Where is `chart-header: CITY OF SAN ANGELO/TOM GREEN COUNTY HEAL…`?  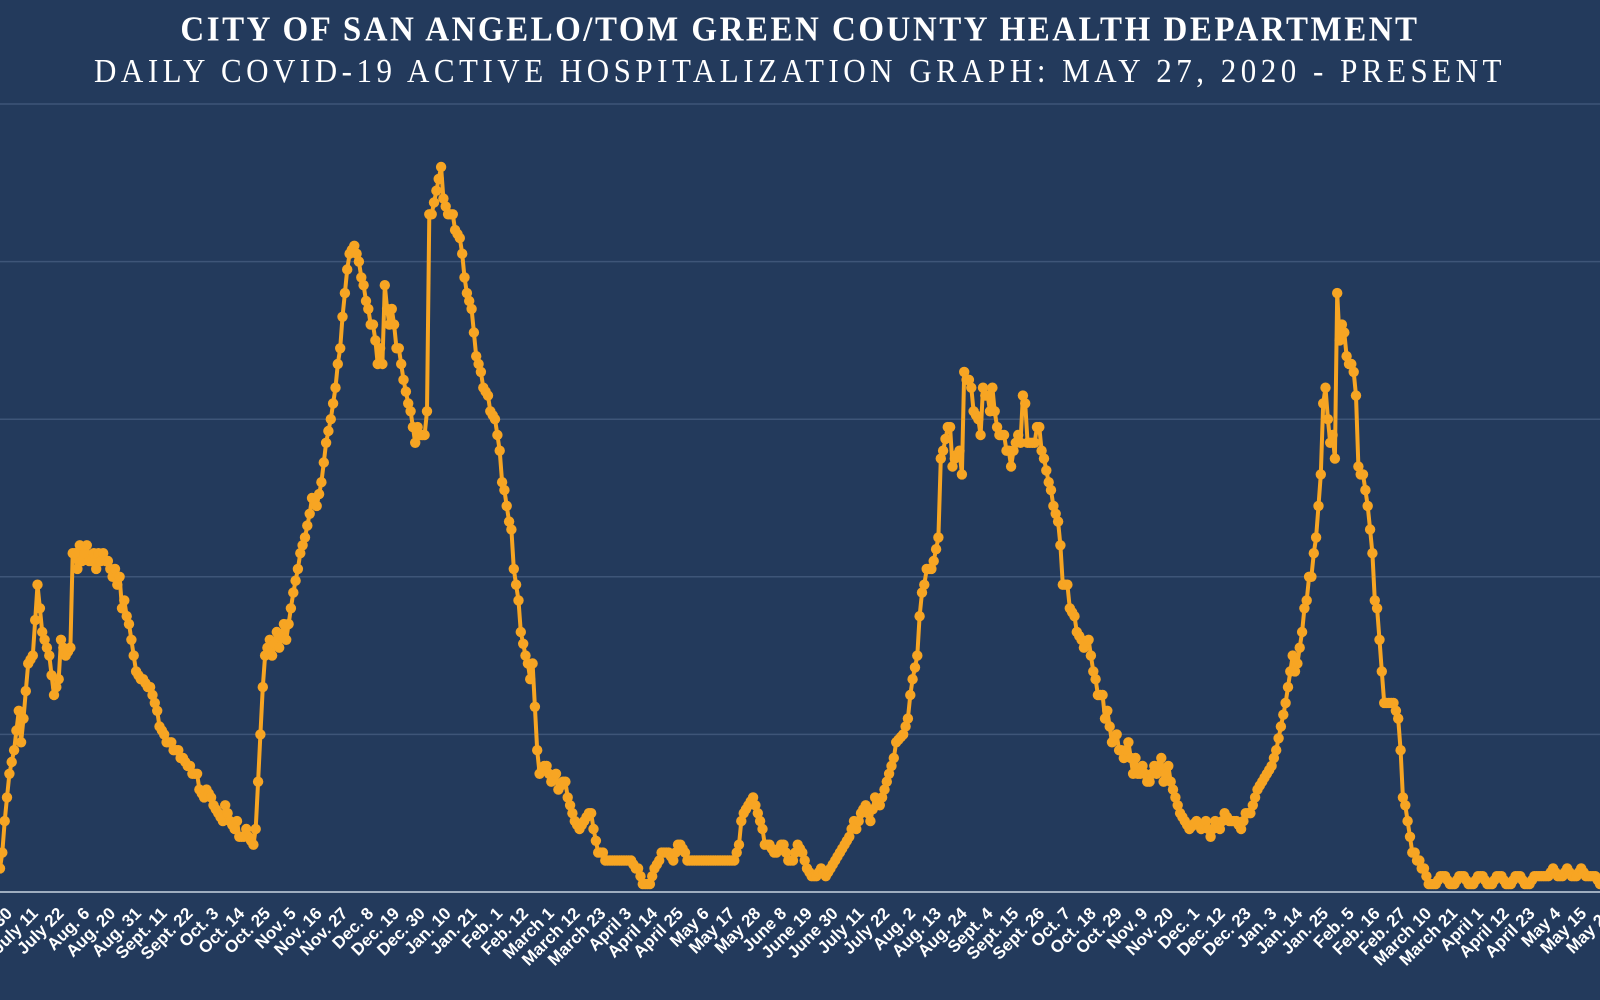
chart-header: CITY OF SAN ANGELO/TOM GREEN COUNTY HEAL… is located at coordinates (800, 44).